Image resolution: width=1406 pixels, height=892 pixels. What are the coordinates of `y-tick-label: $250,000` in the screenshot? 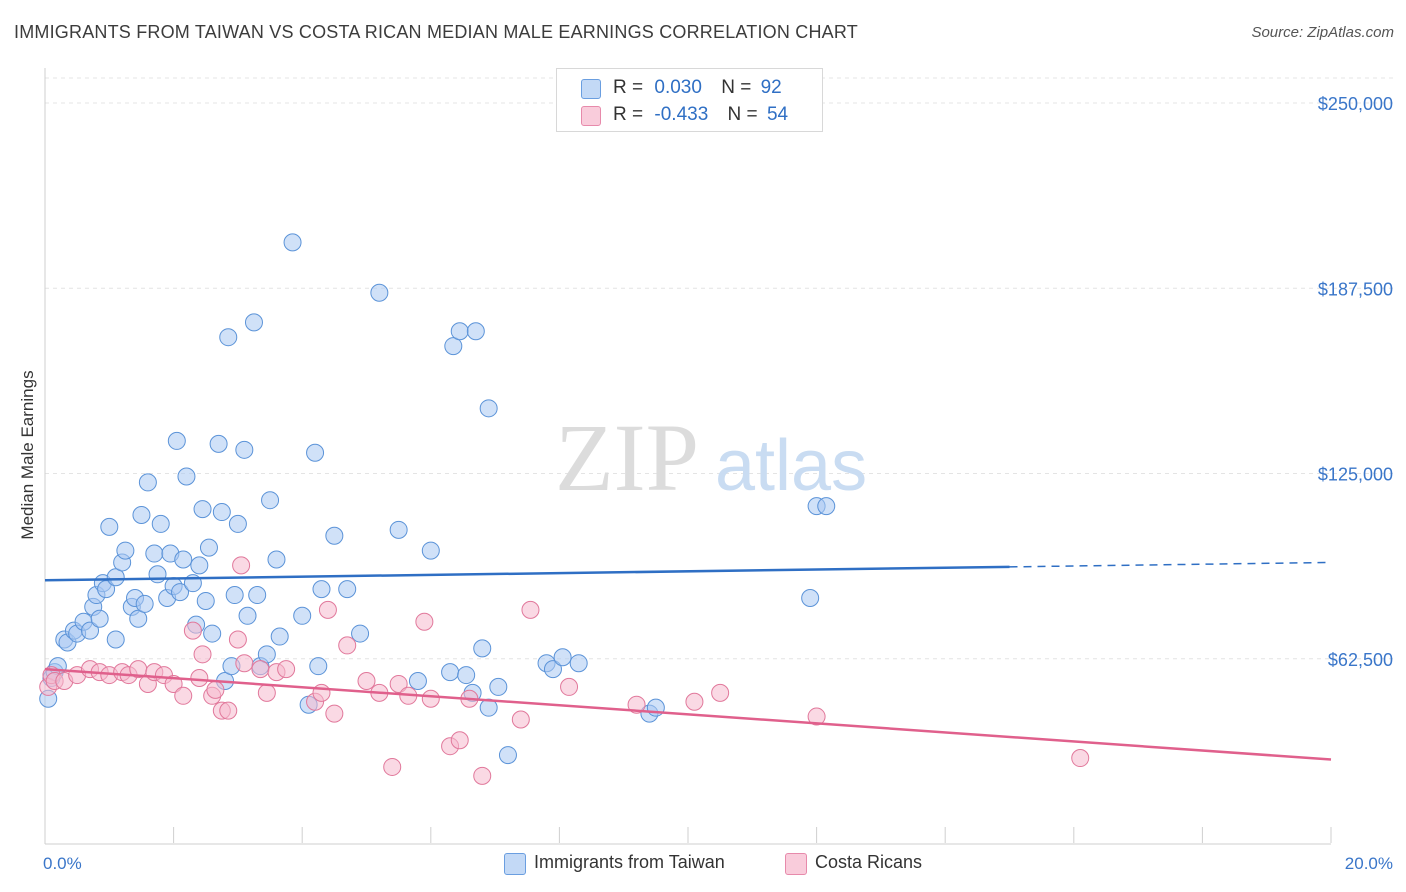 It's located at (1355, 104).